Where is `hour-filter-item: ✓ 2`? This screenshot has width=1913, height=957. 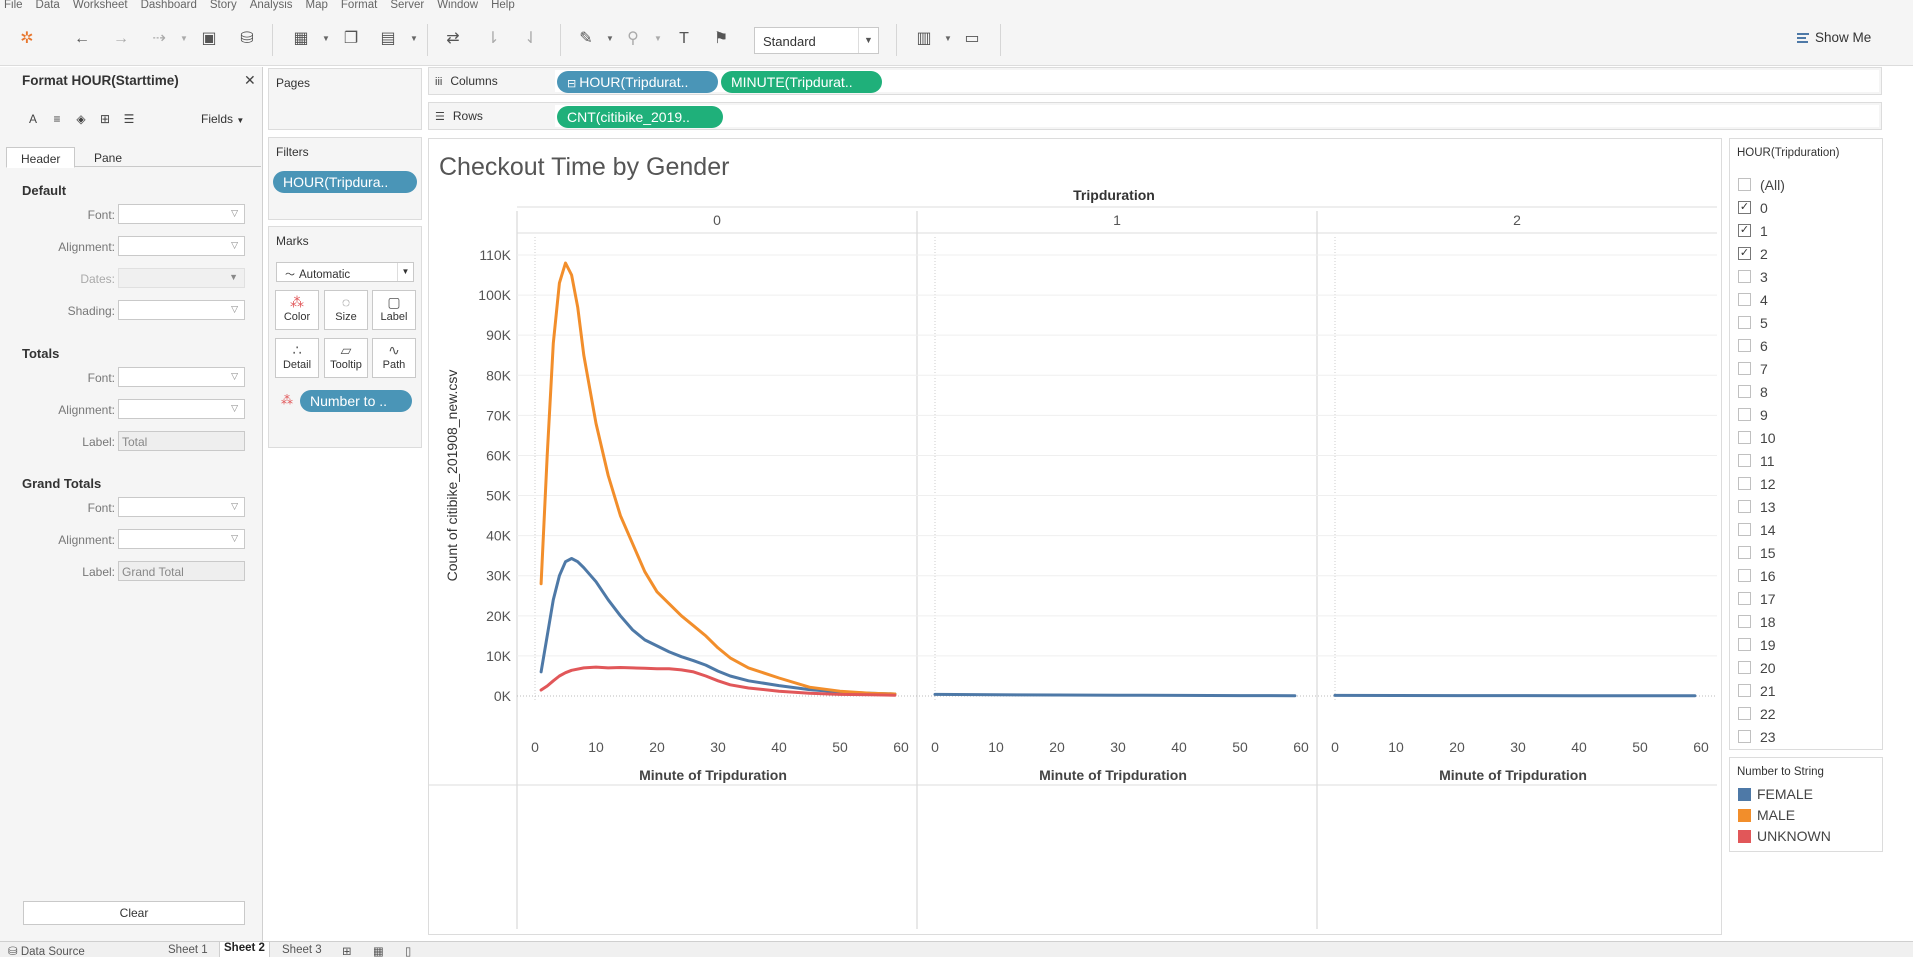 hour-filter-item: ✓ 2 is located at coordinates (1753, 253).